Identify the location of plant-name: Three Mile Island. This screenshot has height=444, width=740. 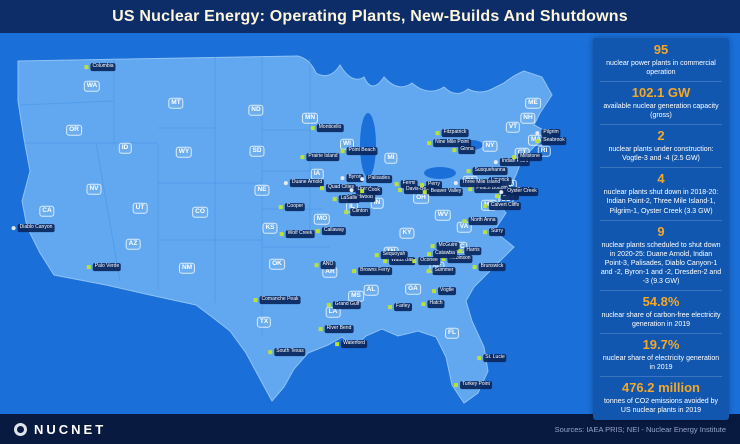
(481, 183).